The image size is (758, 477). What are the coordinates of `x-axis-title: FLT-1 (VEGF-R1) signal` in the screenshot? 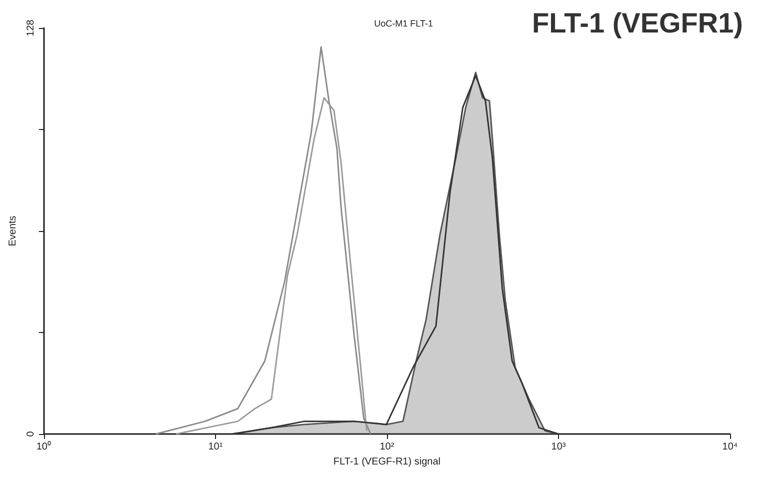 It's located at (386, 462).